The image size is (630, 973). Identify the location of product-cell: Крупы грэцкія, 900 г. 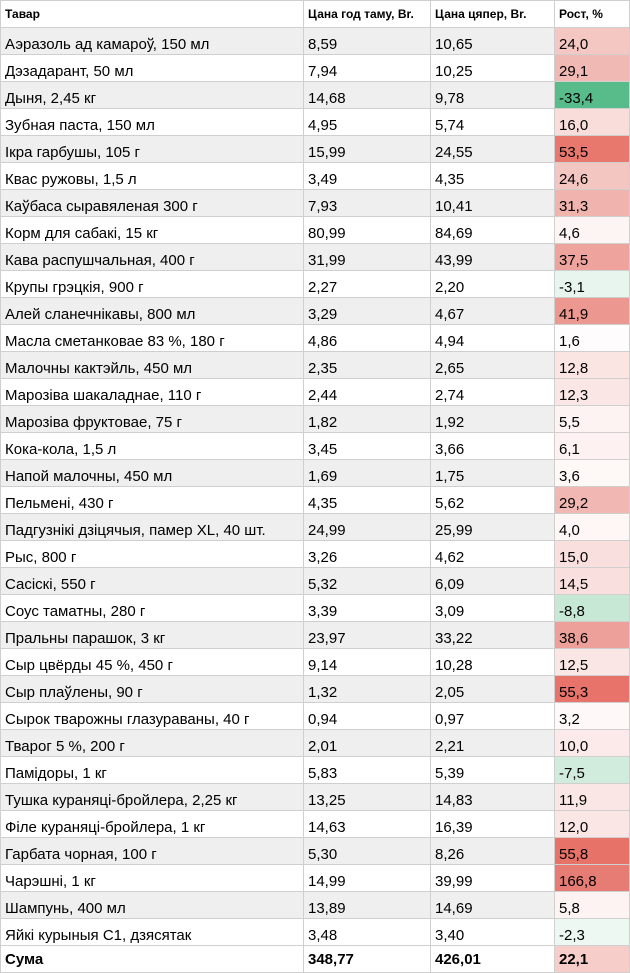
(152, 284).